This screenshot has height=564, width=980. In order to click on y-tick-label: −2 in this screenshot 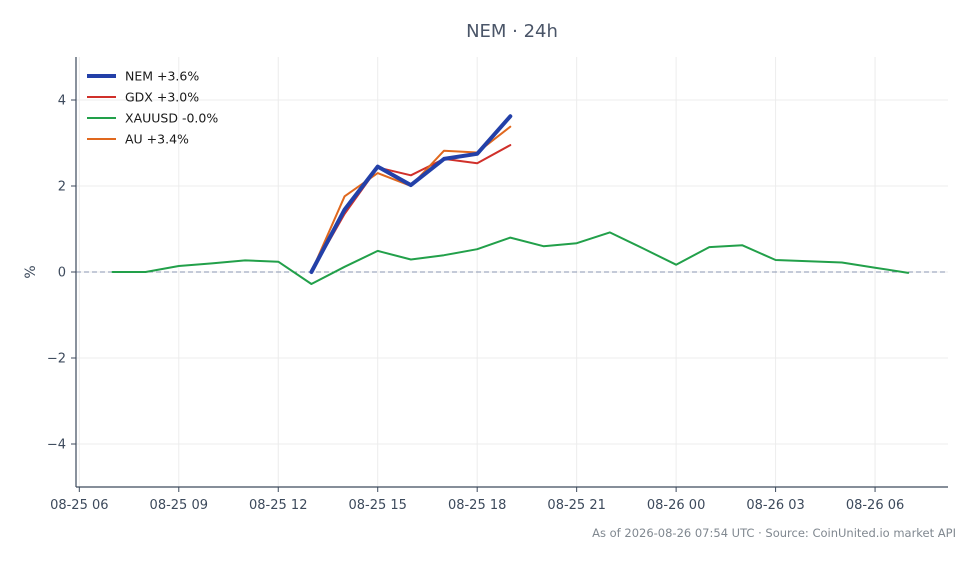, I will do `click(56, 359)`.